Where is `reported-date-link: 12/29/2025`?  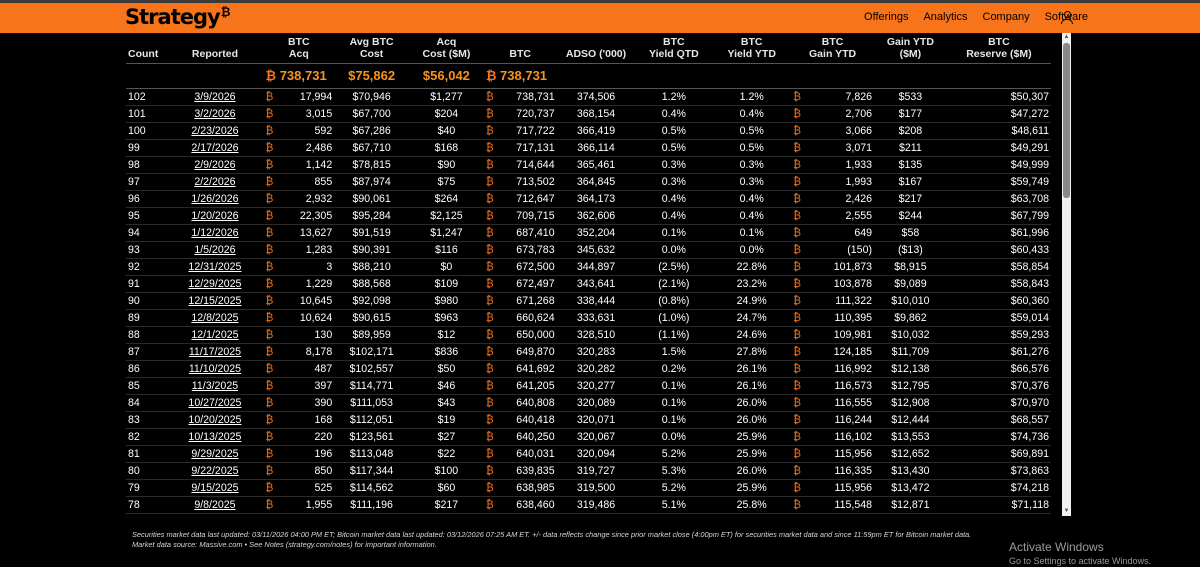
reported-date-link: 12/29/2025 is located at coordinates (215, 284).